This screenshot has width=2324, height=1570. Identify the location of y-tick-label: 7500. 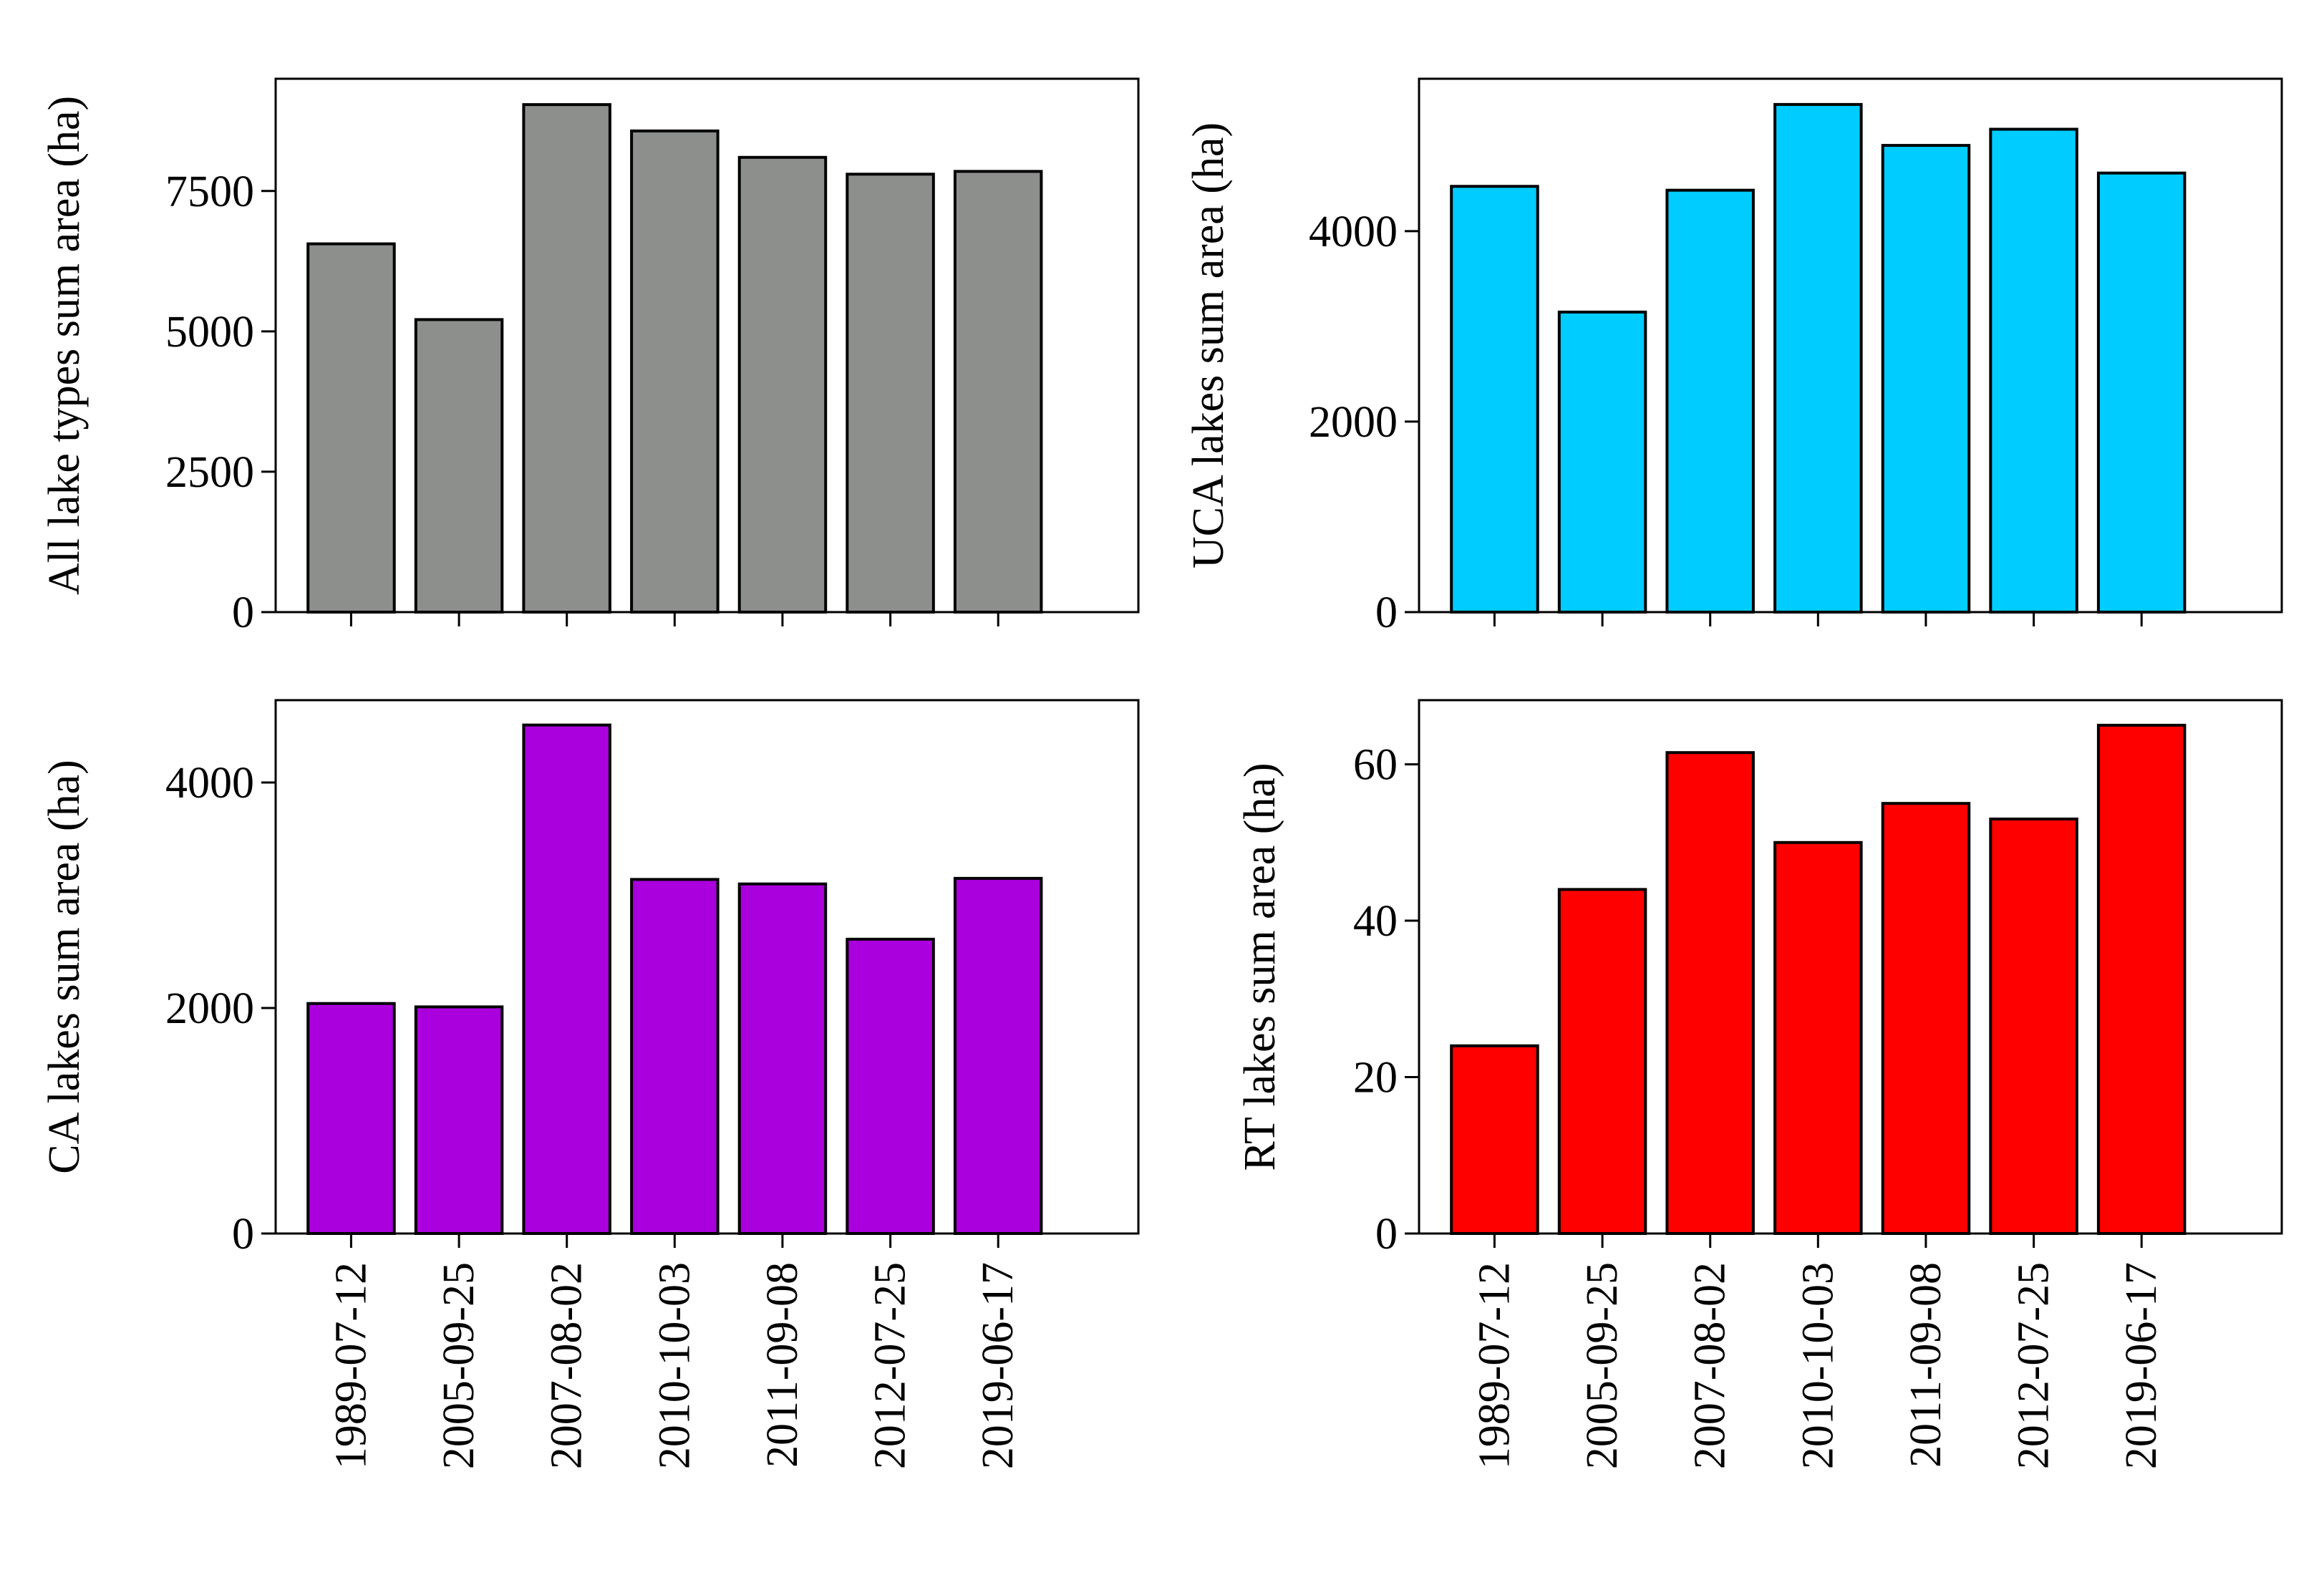
(209, 192).